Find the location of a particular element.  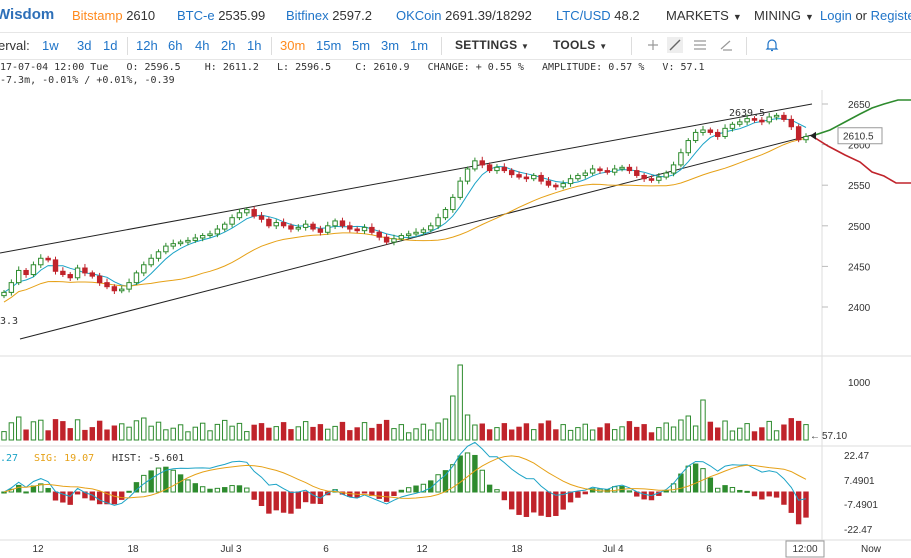

settings-dropdown: SETTINGS ▼ is located at coordinates (492, 45).